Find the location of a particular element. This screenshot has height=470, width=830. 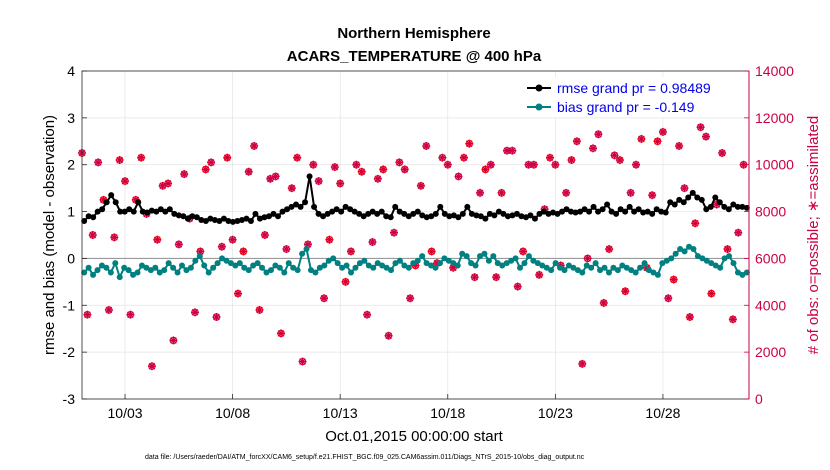

x-axis-tick-label: 10/18 is located at coordinates (447, 413).